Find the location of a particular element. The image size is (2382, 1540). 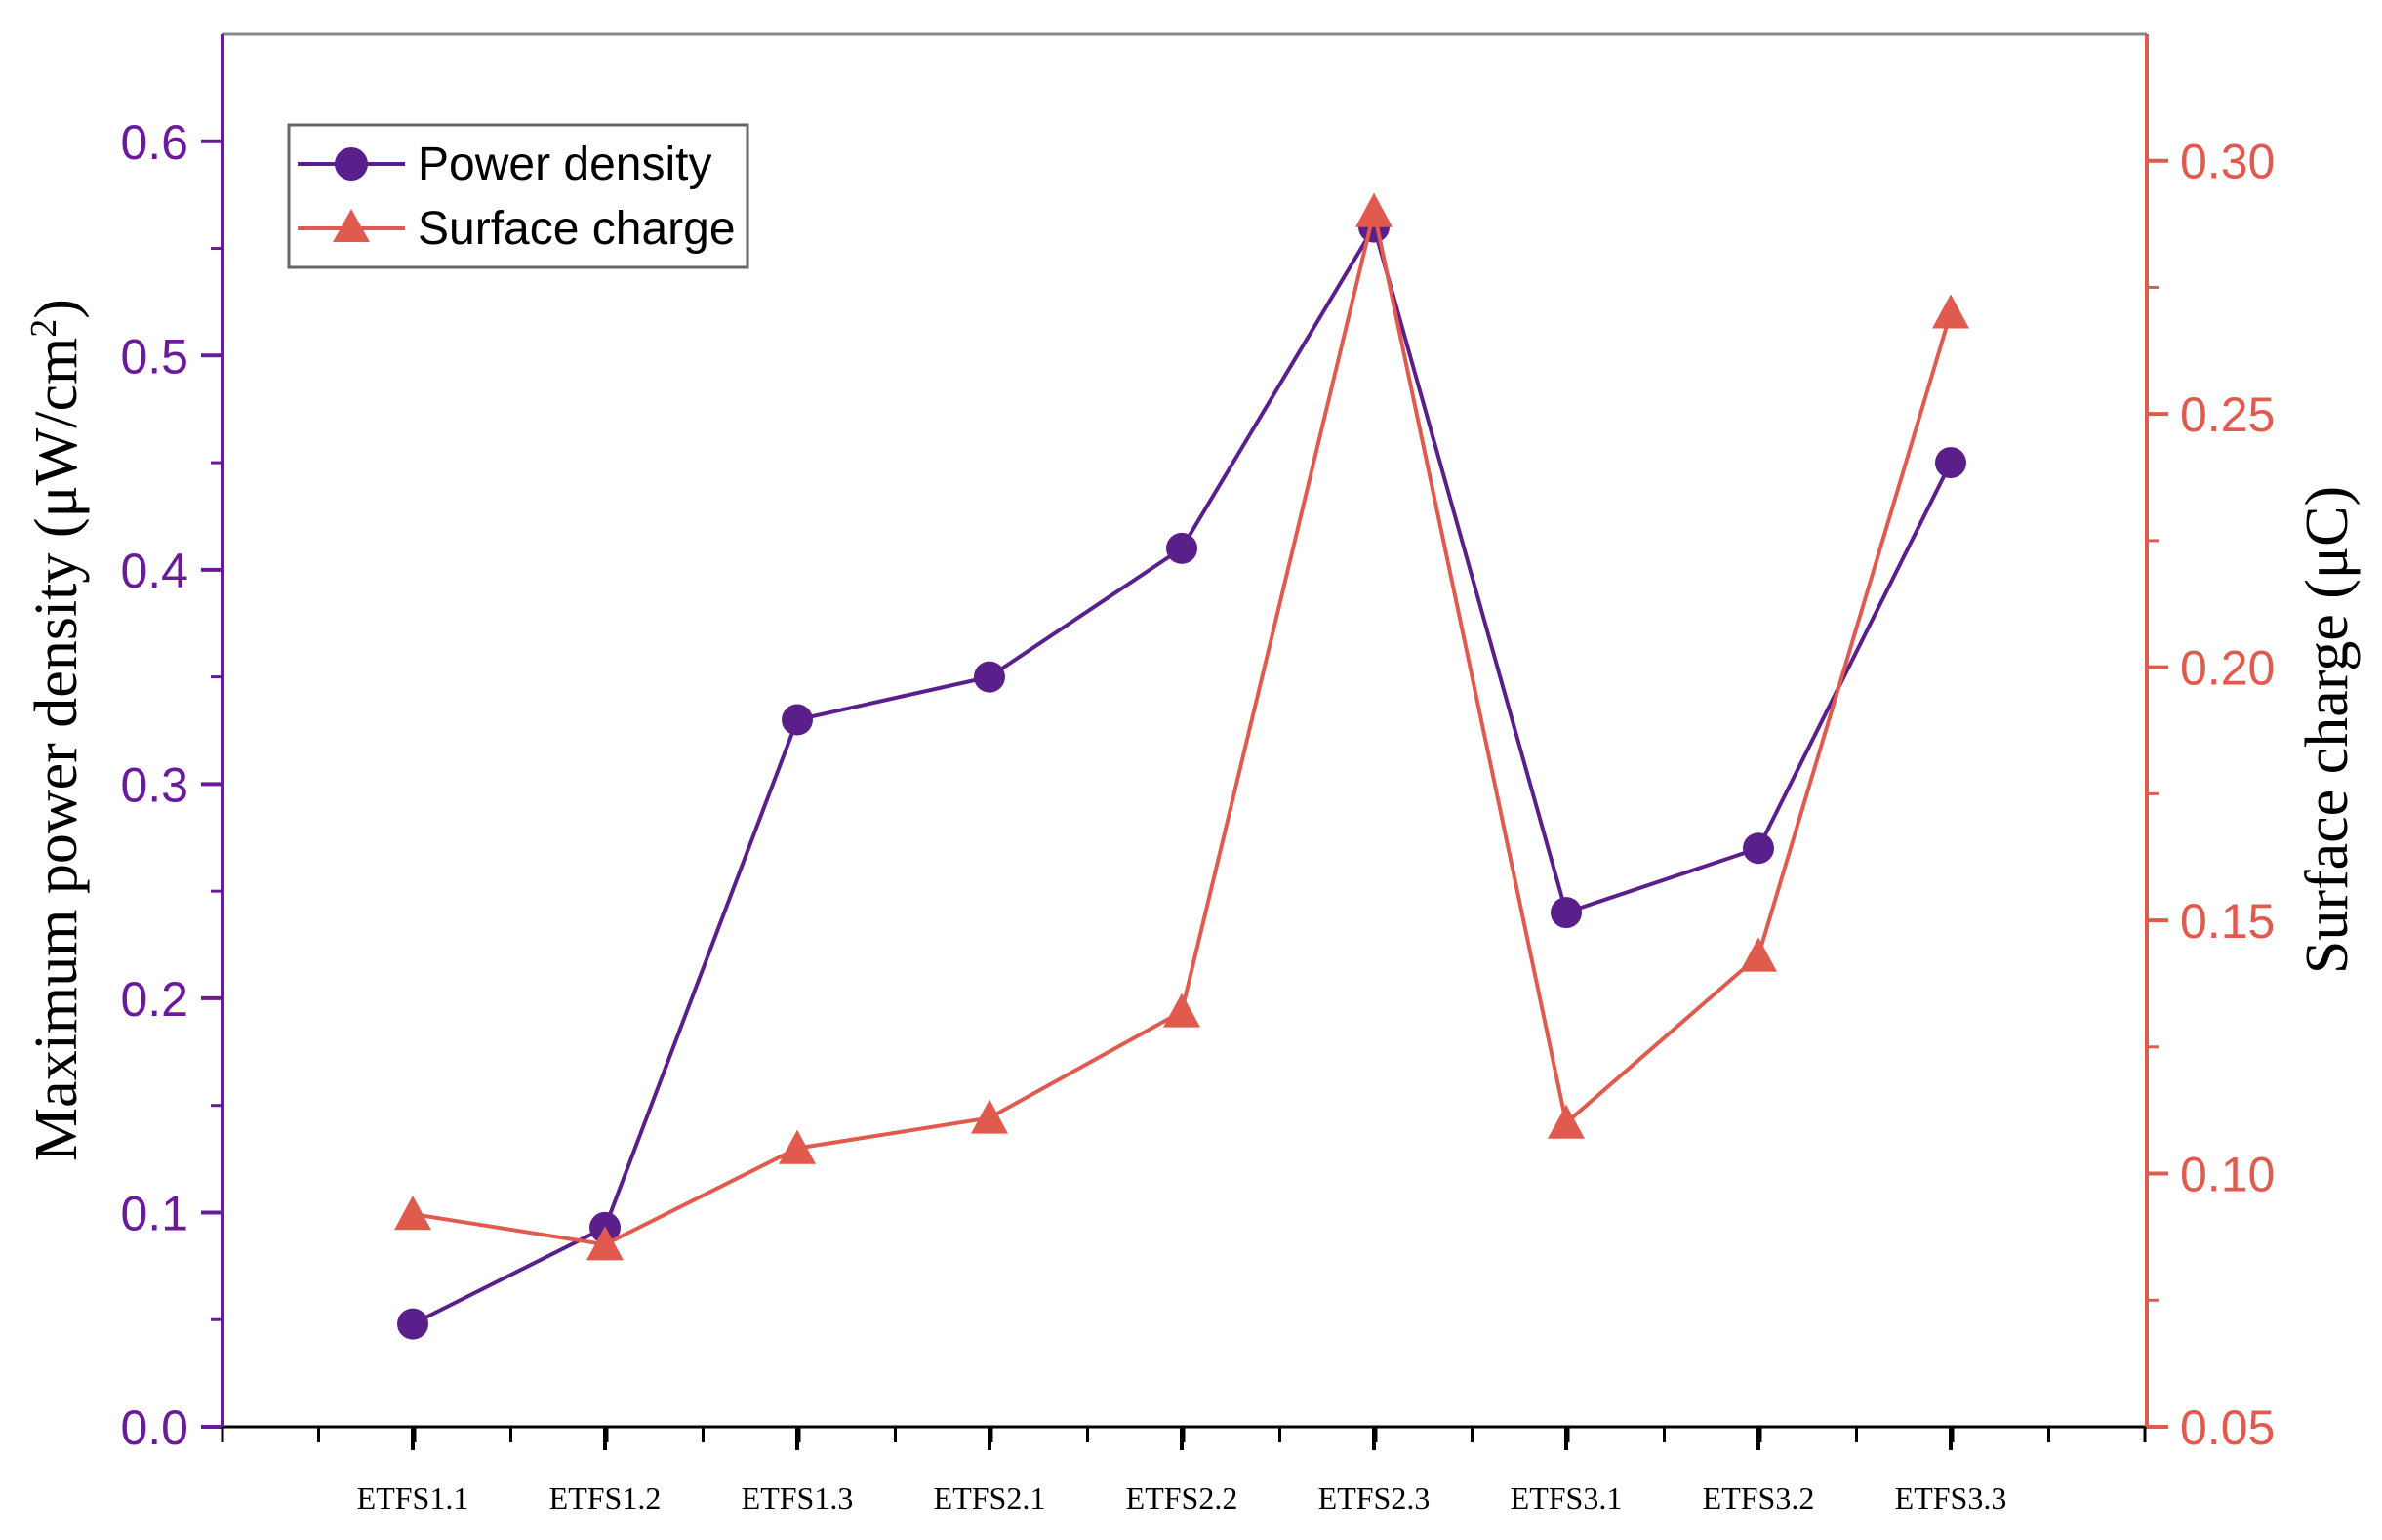

x-tick-label: ETFS1.1 is located at coordinates (413, 1498).